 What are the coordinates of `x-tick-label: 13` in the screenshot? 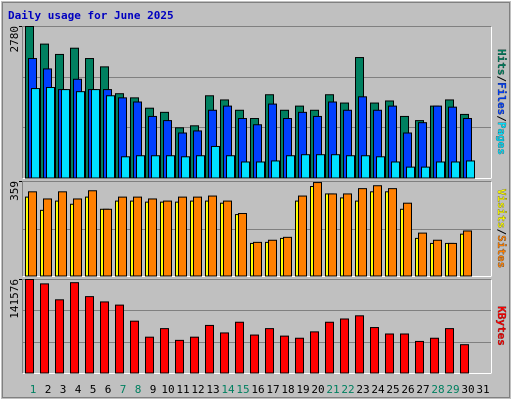 It's located at (212, 389).